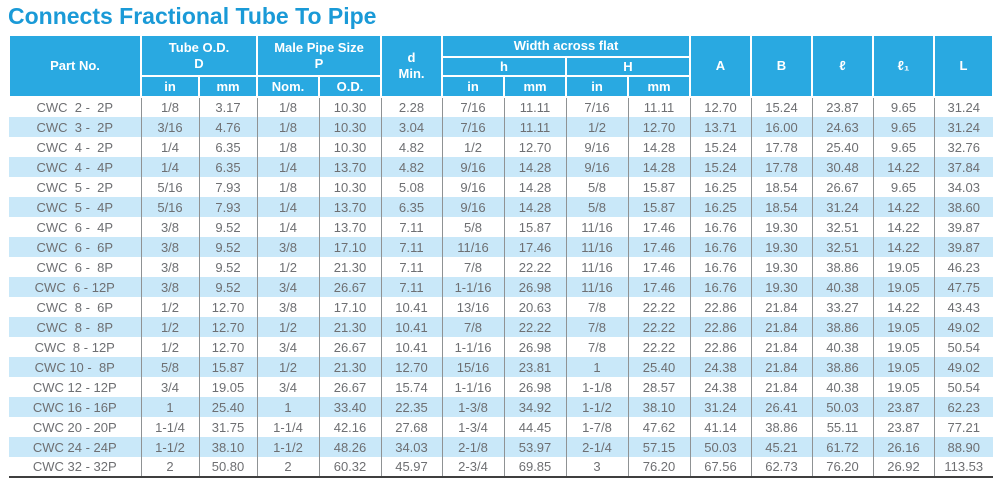 This screenshot has height=485, width=1000. I want to click on cell-d-min: 22.35, so click(411, 407).